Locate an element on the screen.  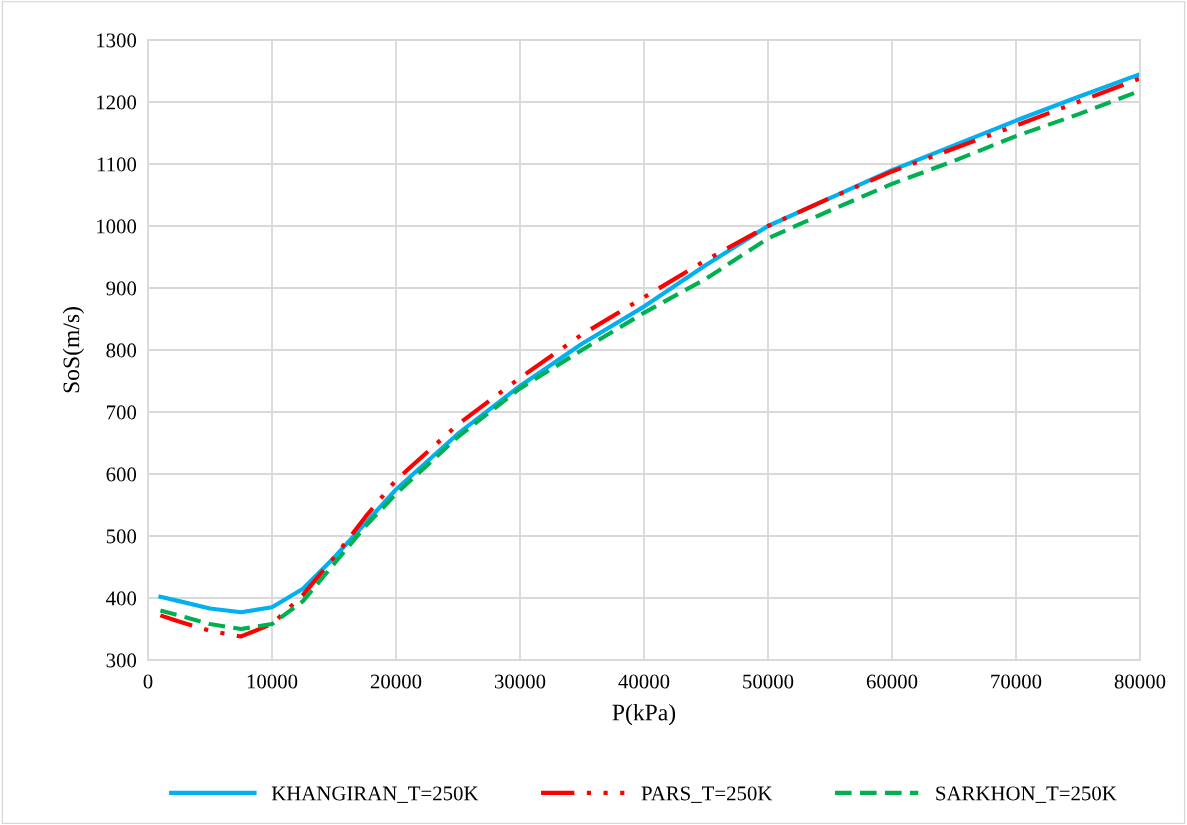
legend-label: SARKHON_T=250K is located at coordinates (1026, 794).